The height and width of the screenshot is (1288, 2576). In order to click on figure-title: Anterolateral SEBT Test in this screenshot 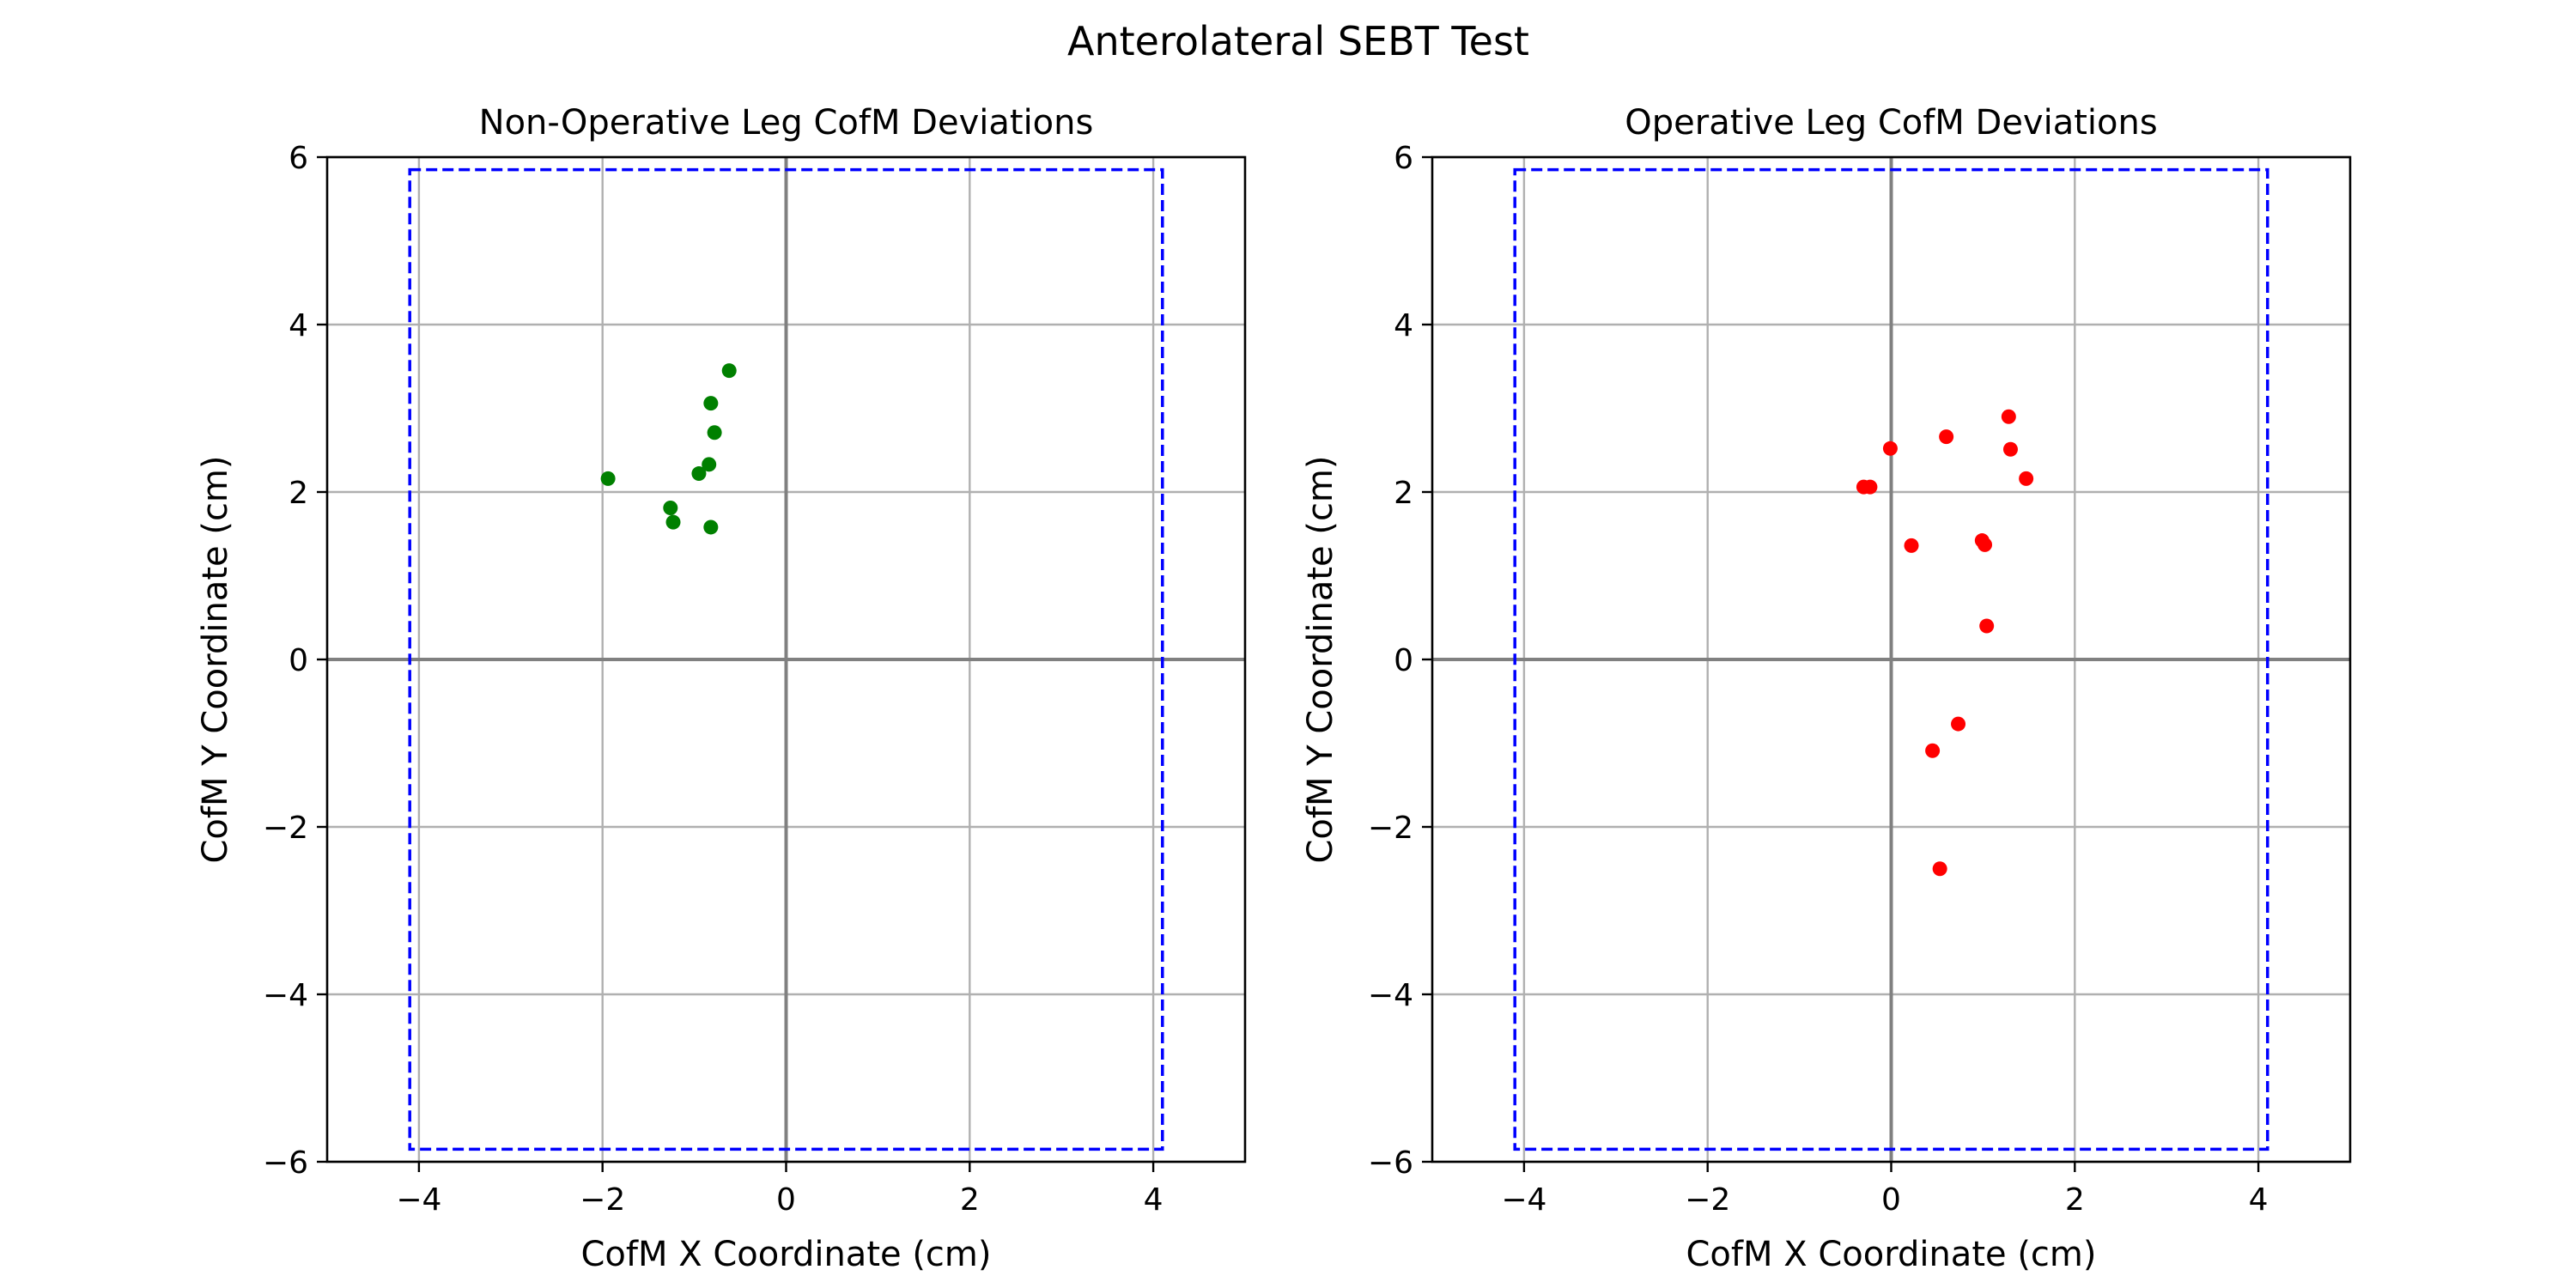, I will do `click(1298, 41)`.